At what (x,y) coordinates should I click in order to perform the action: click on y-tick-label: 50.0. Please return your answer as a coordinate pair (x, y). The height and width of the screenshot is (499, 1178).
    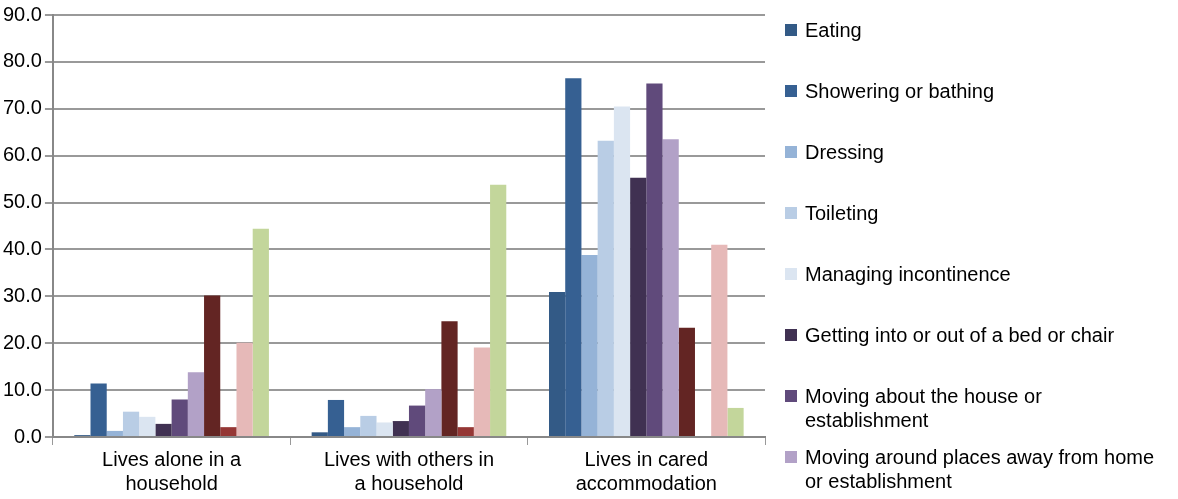
    Looking at the image, I should click on (22, 201).